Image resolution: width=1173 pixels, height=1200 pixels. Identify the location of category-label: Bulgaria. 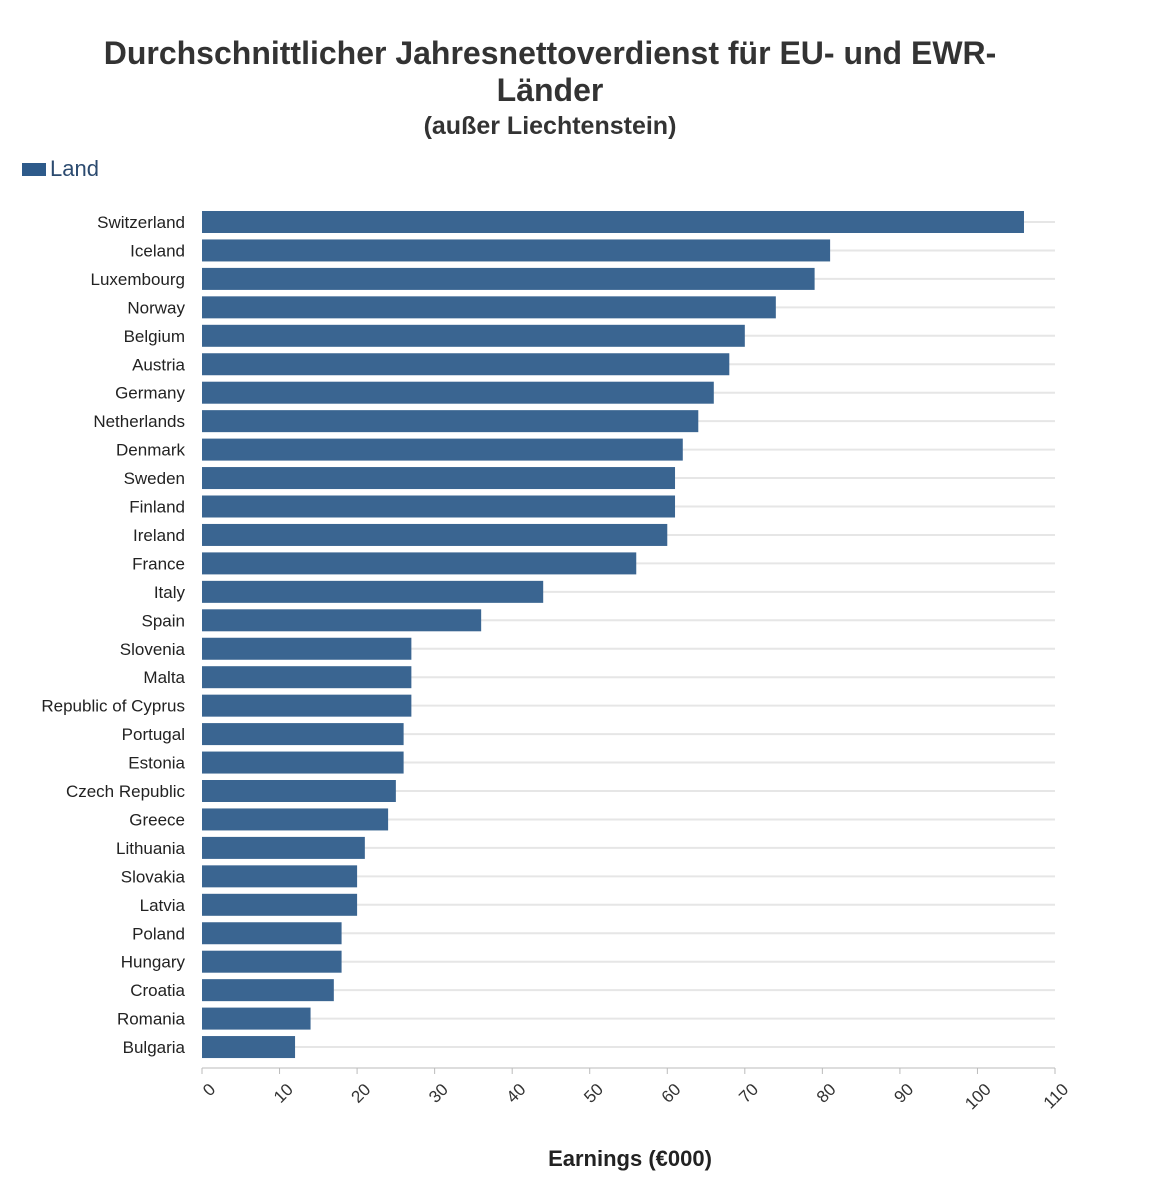
(154, 1047).